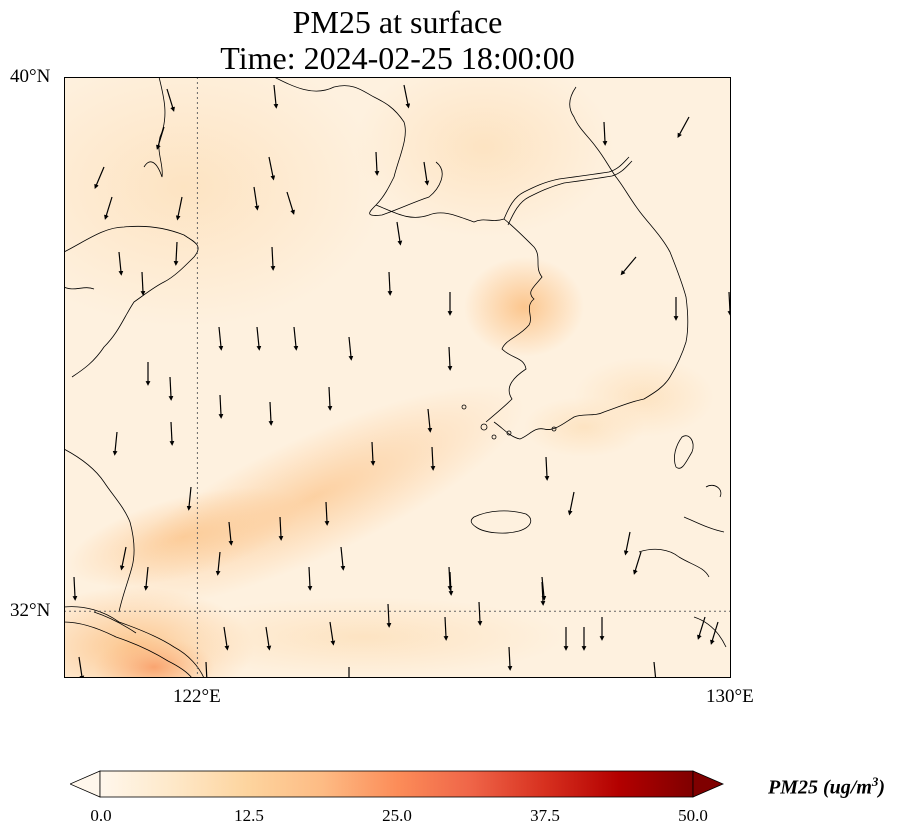 This screenshot has width=905, height=836. Describe the element at coordinates (197, 696) in the screenshot. I see `lon-label-122e: 122°E` at that location.